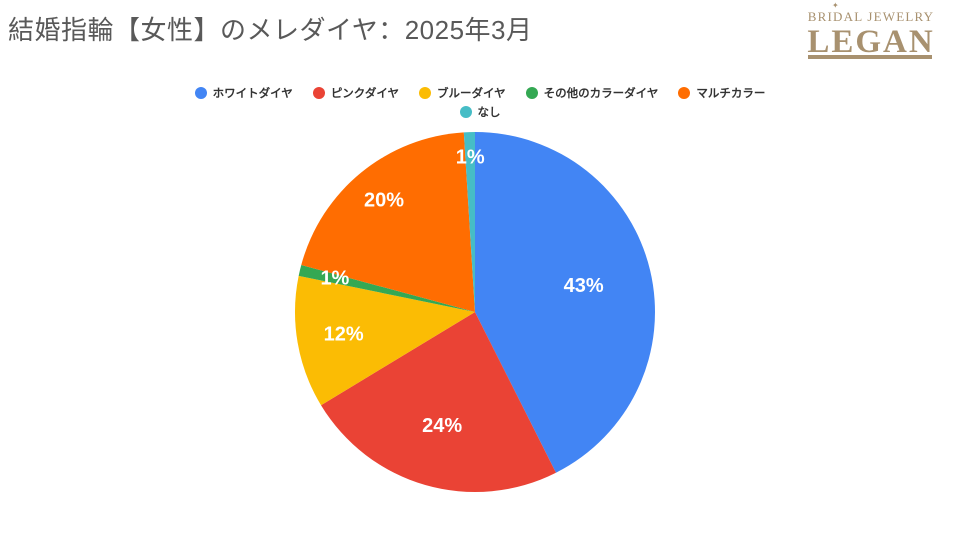 Image resolution: width=960 pixels, height=540 pixels. I want to click on legend-item: ブルーダイヤ, so click(462, 93).